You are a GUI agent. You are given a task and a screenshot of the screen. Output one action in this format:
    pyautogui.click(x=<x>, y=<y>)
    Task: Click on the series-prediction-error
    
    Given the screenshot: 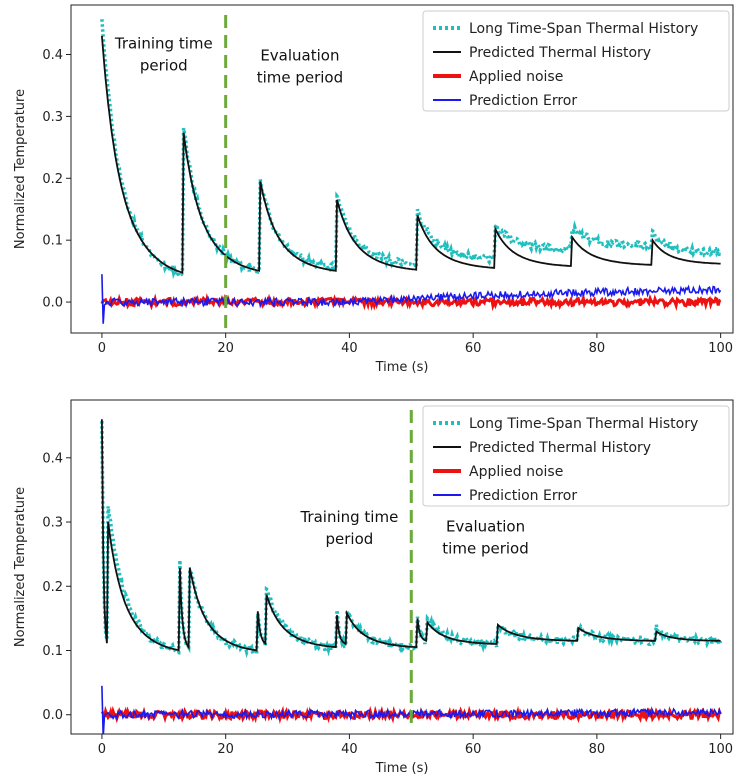 What is the action you would take?
    pyautogui.click(x=411, y=299)
    